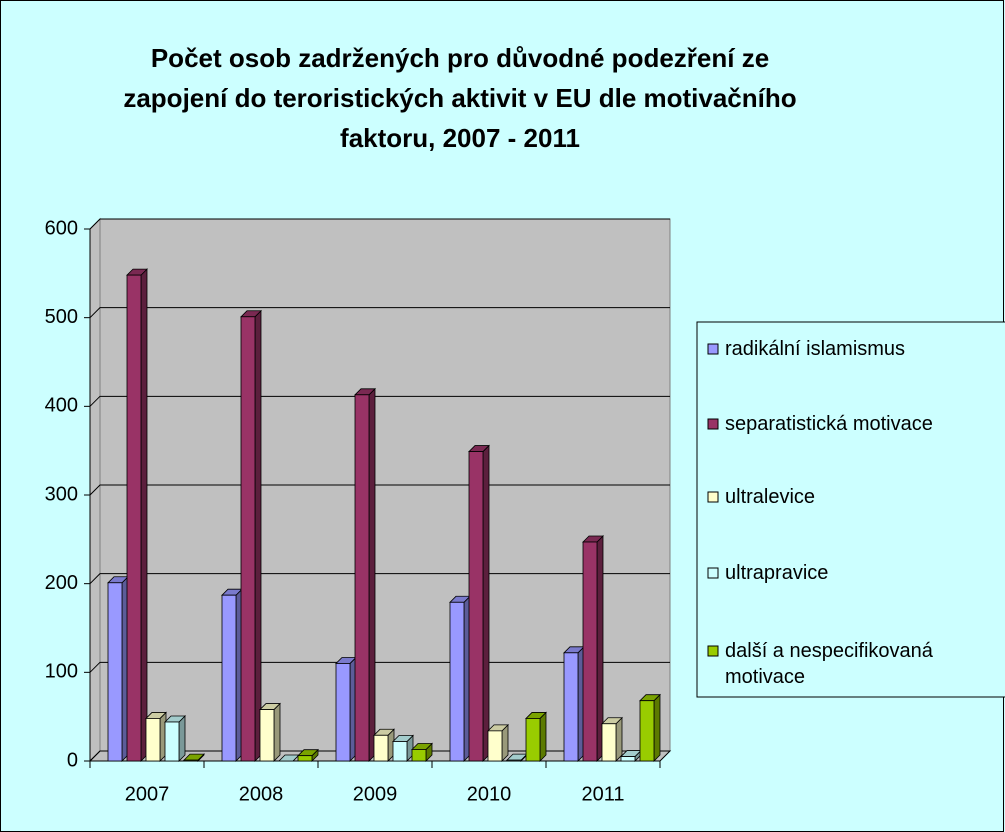 Image resolution: width=1005 pixels, height=832 pixels. Describe the element at coordinates (61, 228) in the screenshot. I see `y-tick-label: 600` at that location.